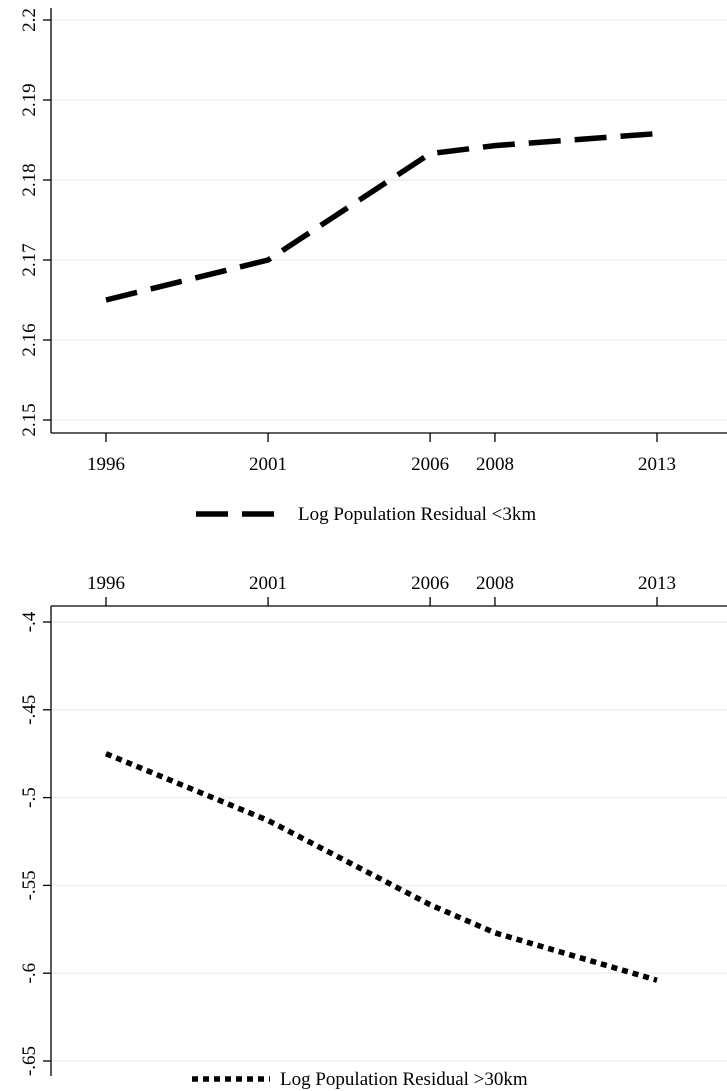 The height and width of the screenshot is (1091, 727). What do you see at coordinates (29, 419) in the screenshot?
I see `y-tick-label: 2.15` at bounding box center [29, 419].